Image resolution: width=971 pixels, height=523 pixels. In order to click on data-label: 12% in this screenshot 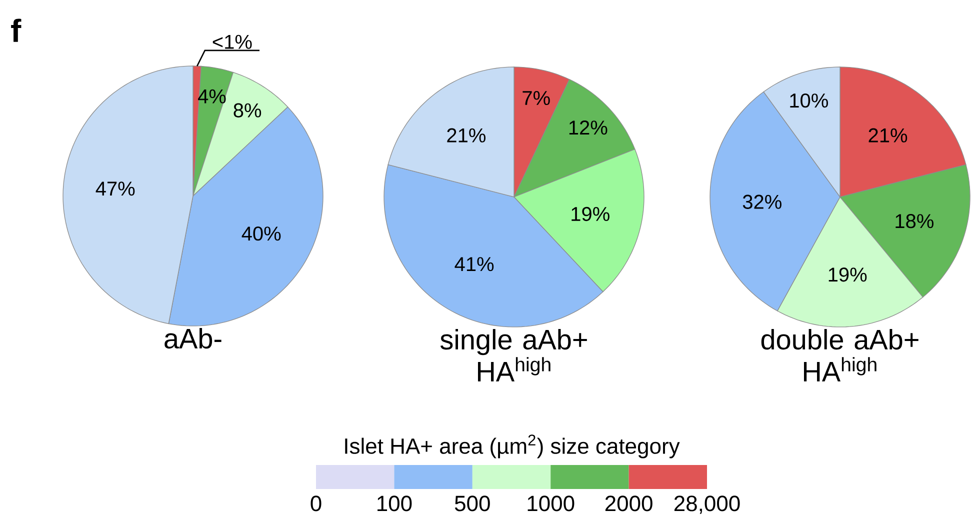, I will do `click(588, 127)`.